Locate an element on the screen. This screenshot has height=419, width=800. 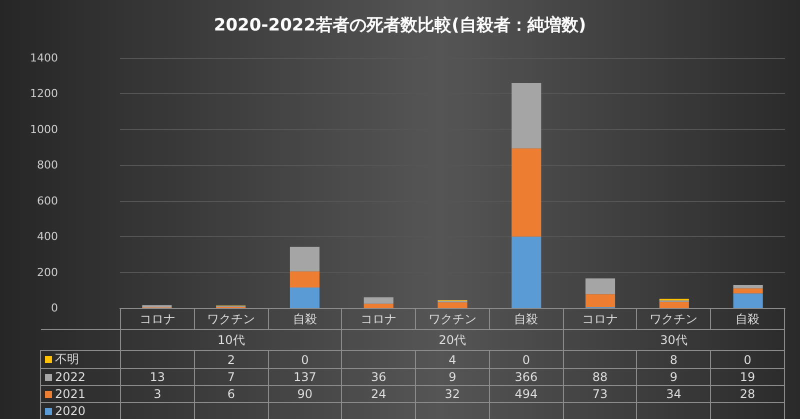
data-label: 28 is located at coordinates (747, 394).